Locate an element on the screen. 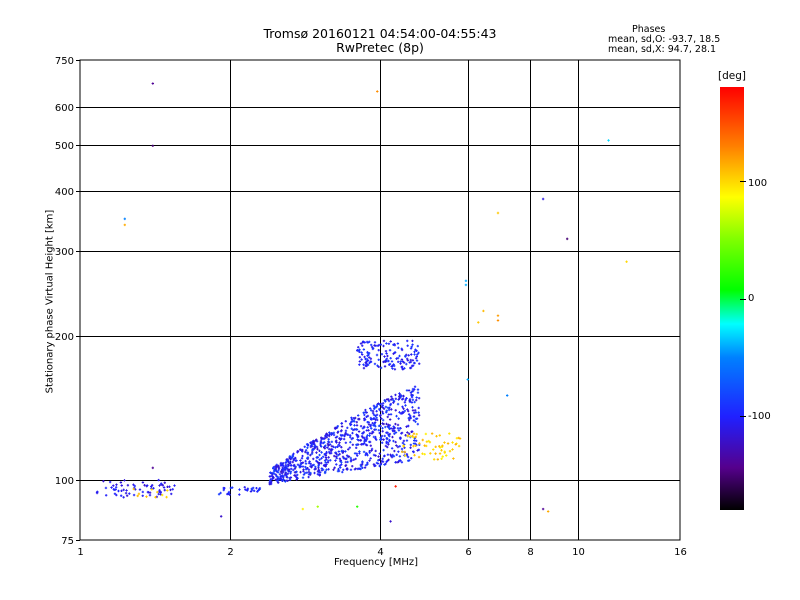  y-tick-label: 750 is located at coordinates (64, 61).